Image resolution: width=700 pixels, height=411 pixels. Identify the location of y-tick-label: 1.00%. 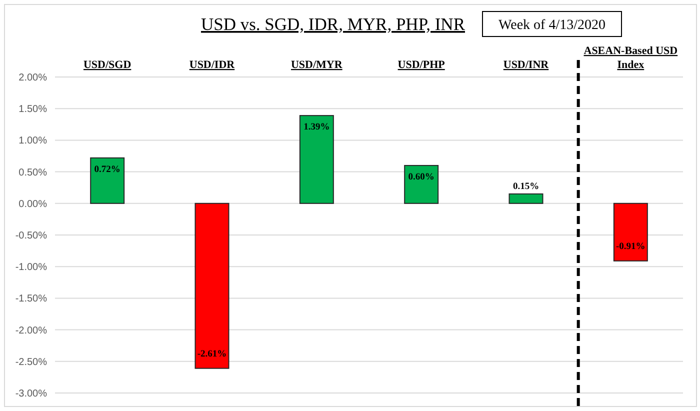
(33, 141).